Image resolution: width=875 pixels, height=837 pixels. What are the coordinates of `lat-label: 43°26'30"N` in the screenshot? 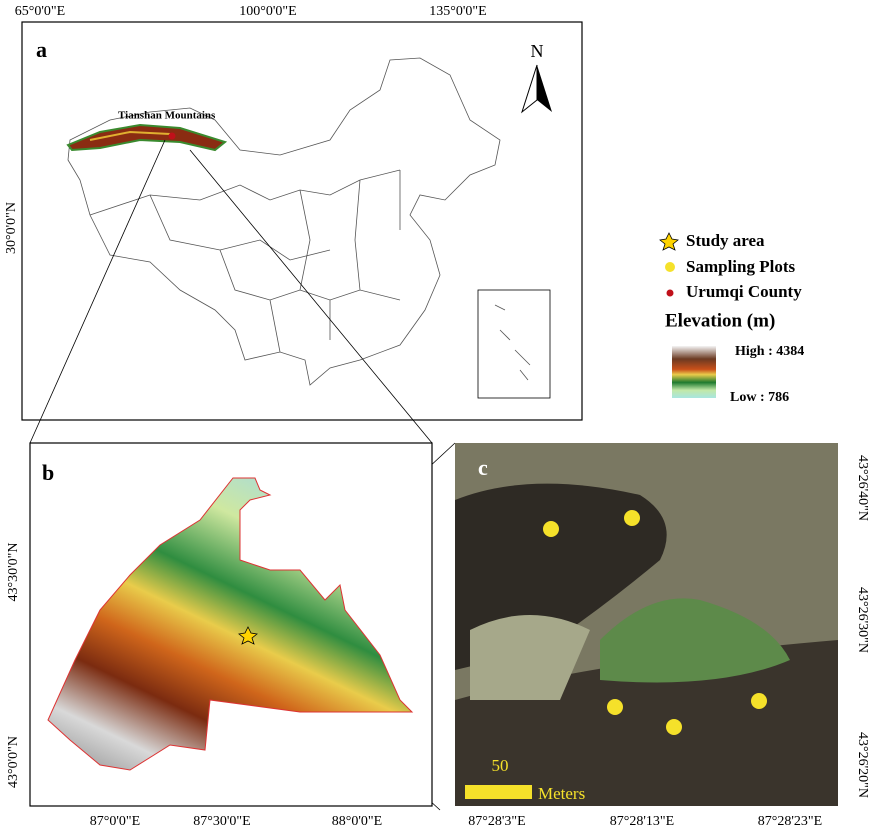 It's located at (862, 620).